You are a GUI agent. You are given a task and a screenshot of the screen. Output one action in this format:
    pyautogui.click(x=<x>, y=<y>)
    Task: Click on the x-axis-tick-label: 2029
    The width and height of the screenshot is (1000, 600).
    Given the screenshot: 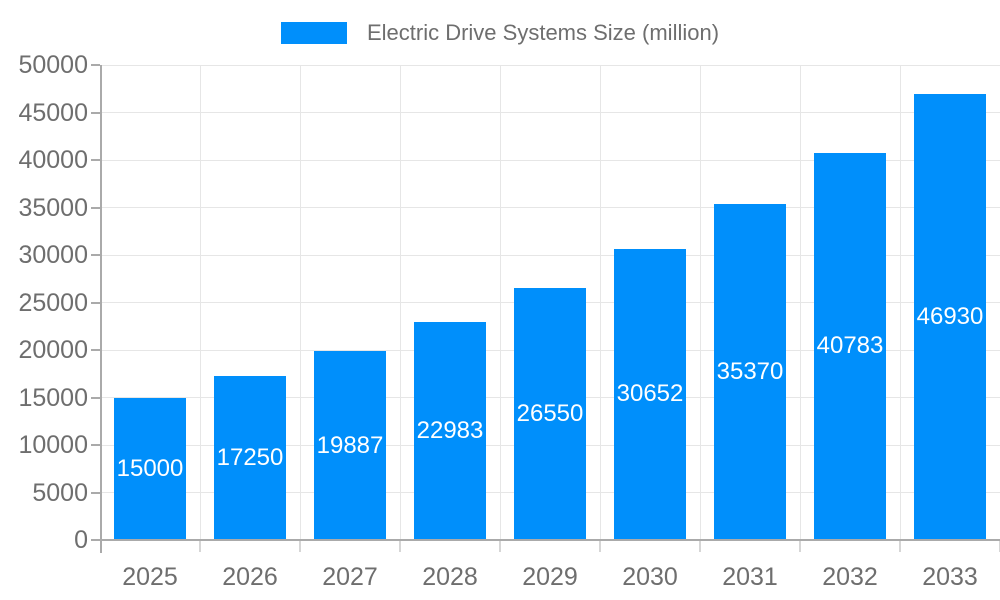 What is the action you would take?
    pyautogui.click(x=550, y=577)
    